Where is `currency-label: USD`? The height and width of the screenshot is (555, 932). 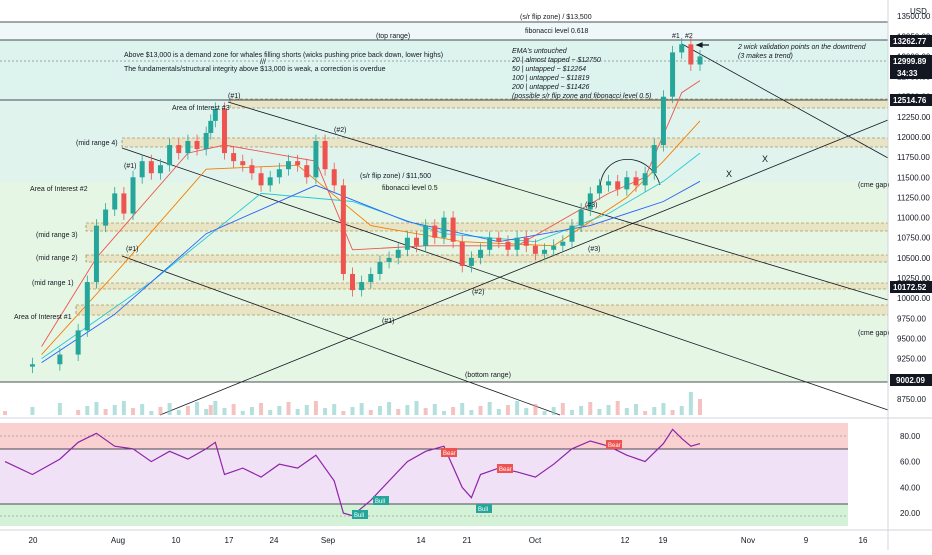
currency-label: USD is located at coordinates (918, 11).